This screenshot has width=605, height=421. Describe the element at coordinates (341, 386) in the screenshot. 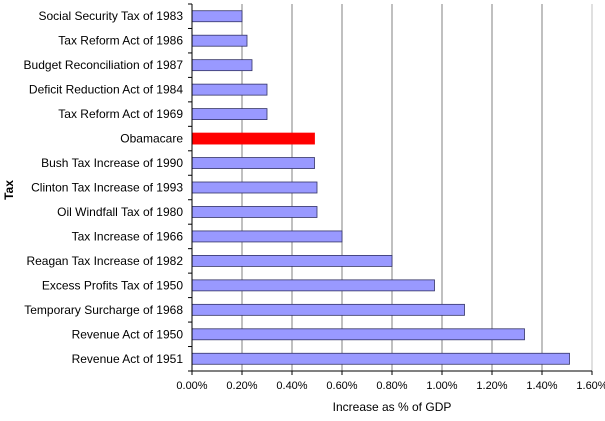

I see `x-tick-label: 0.60%` at that location.